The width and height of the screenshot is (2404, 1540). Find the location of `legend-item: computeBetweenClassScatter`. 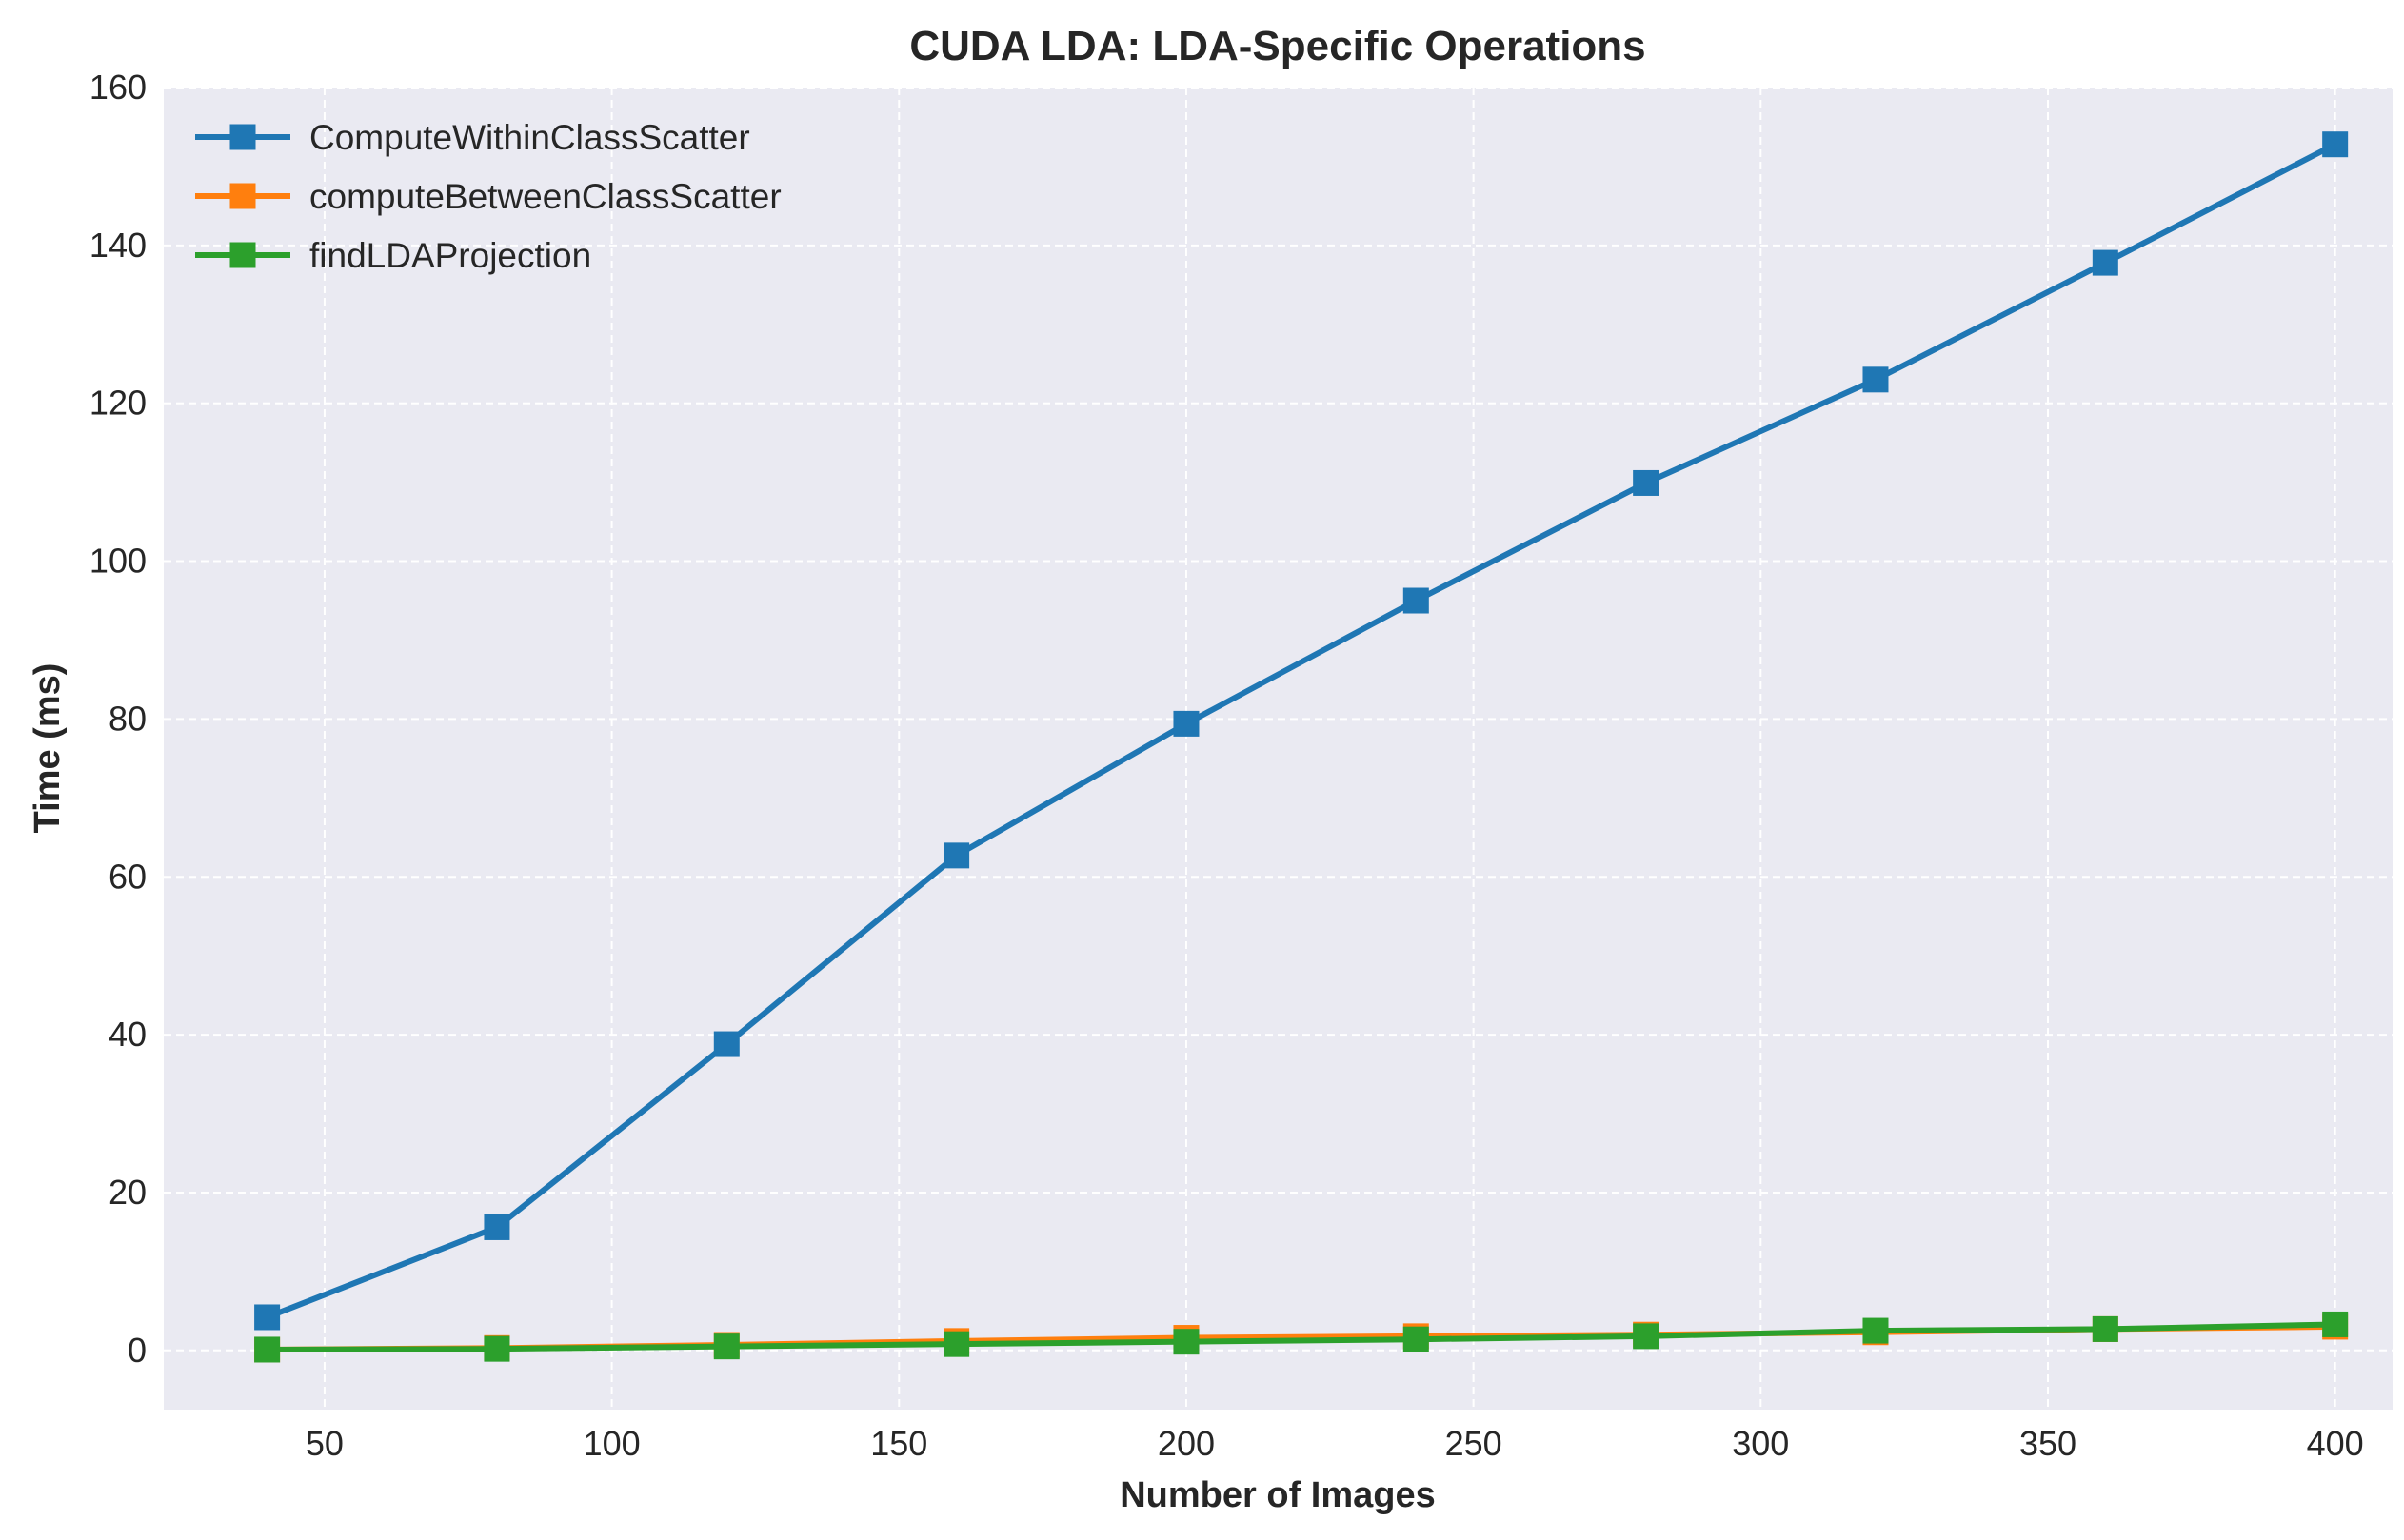

legend-item: computeBetweenClassScatter is located at coordinates (488, 196).